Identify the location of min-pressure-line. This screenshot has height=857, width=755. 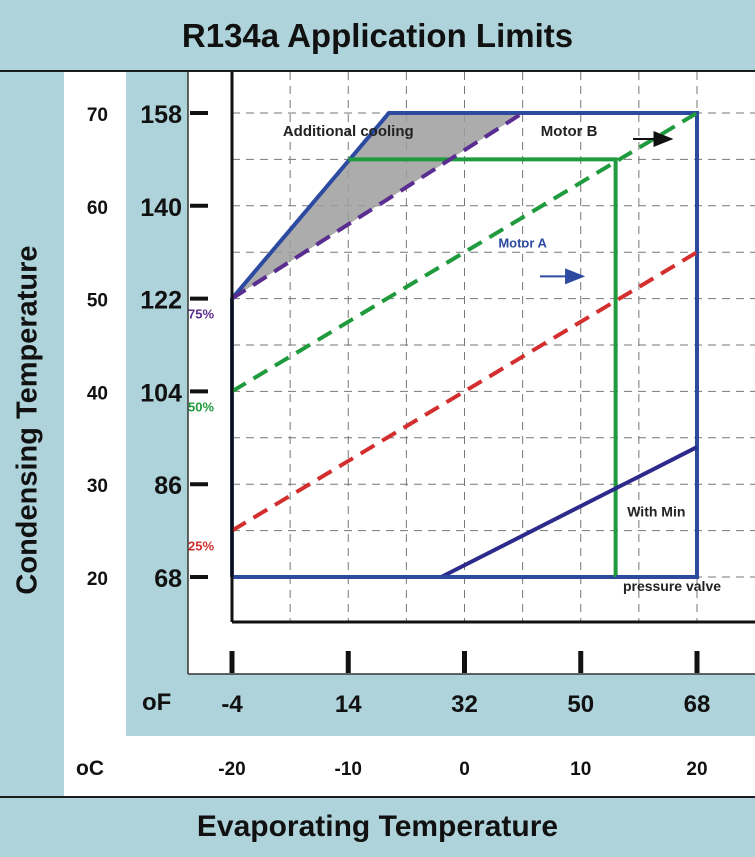
(569, 512).